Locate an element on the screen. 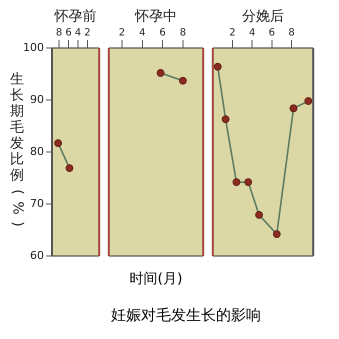 The image size is (339, 339). chart-title: 分娩后 is located at coordinates (263, 16).